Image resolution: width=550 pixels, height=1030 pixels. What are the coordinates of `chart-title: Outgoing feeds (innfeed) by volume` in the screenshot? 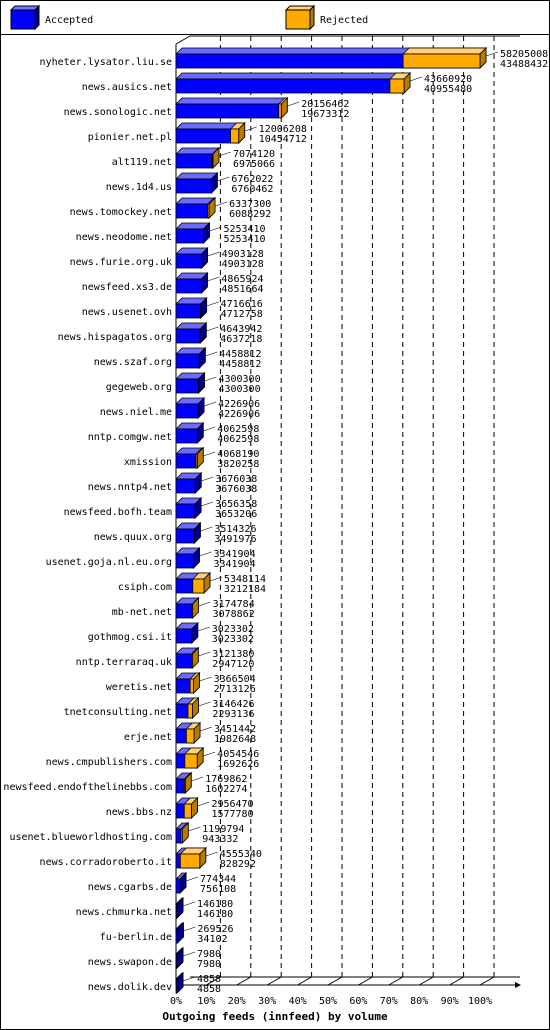 It's located at (275, 1016).